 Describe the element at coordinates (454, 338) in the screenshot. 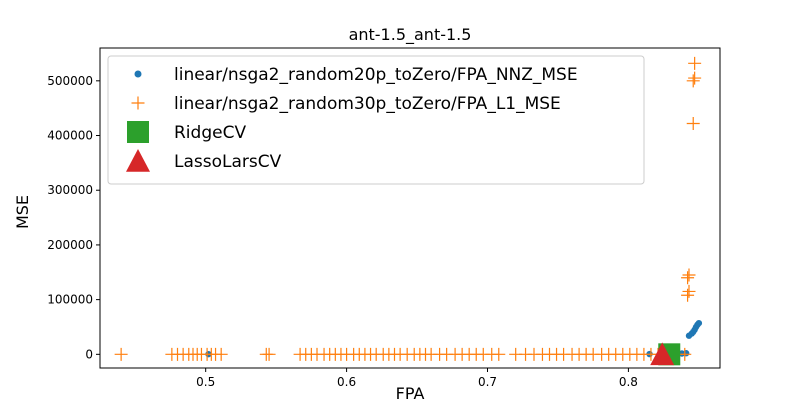

I see `series-circle` at that location.